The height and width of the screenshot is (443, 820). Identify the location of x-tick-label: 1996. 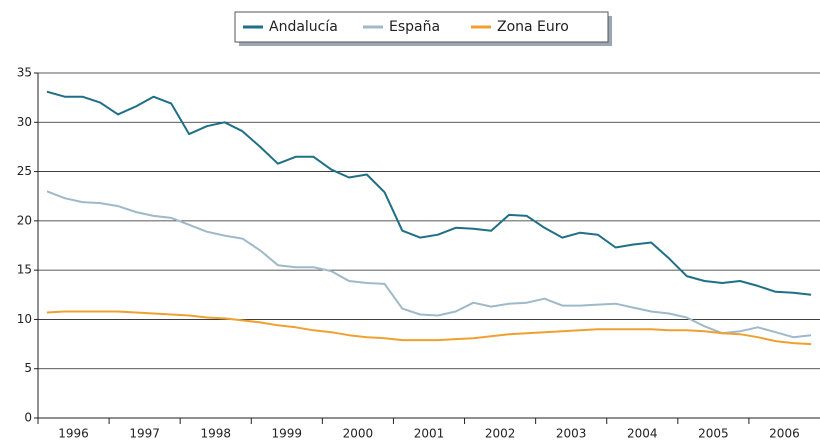
(73, 434).